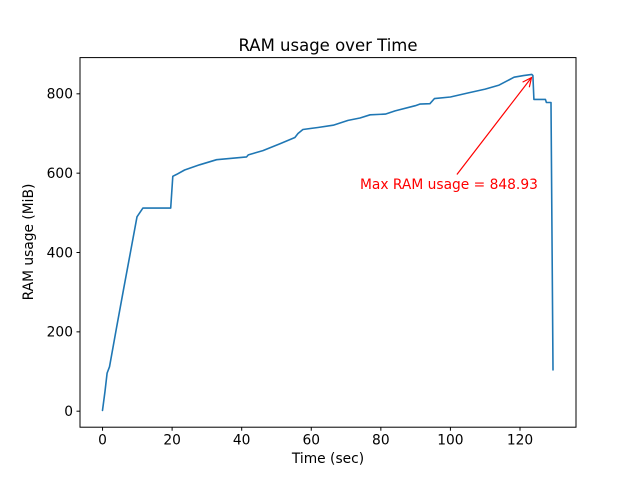 The image size is (640, 480). Describe the element at coordinates (448, 184) in the screenshot. I see `max-ram-annotation: Max RAM usage = 848.93` at that location.